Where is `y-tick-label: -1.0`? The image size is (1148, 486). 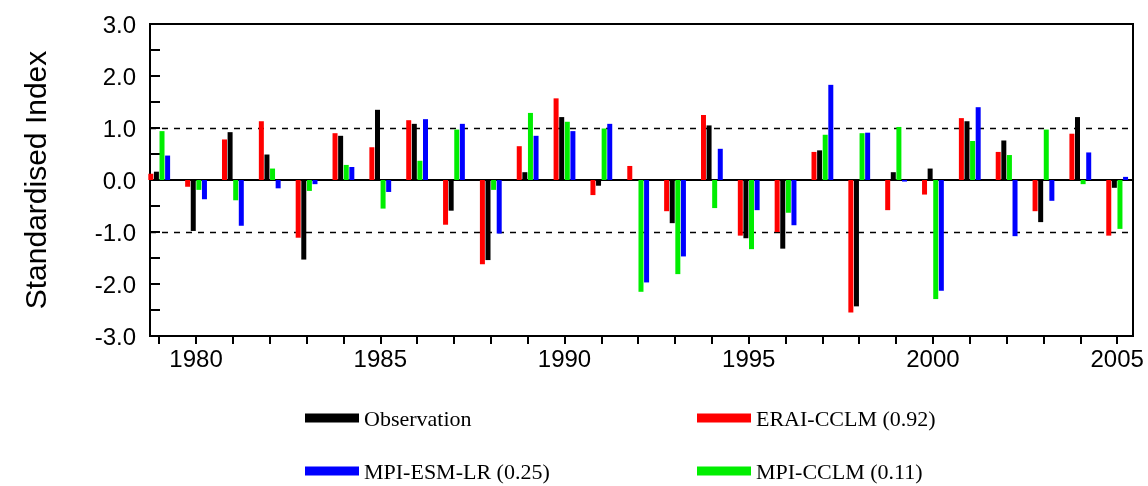
y-tick-label: -1.0 is located at coordinates (115, 232).